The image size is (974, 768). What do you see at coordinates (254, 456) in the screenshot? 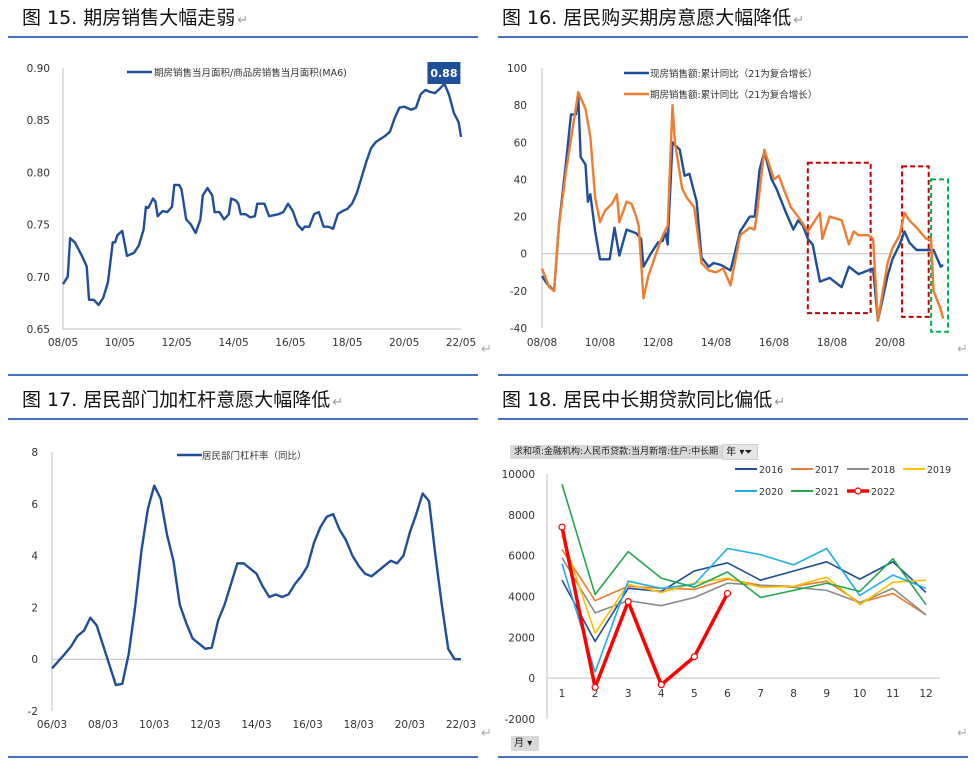
I see `legend-label: 居民部门杠杆率（同比）` at bounding box center [254, 456].